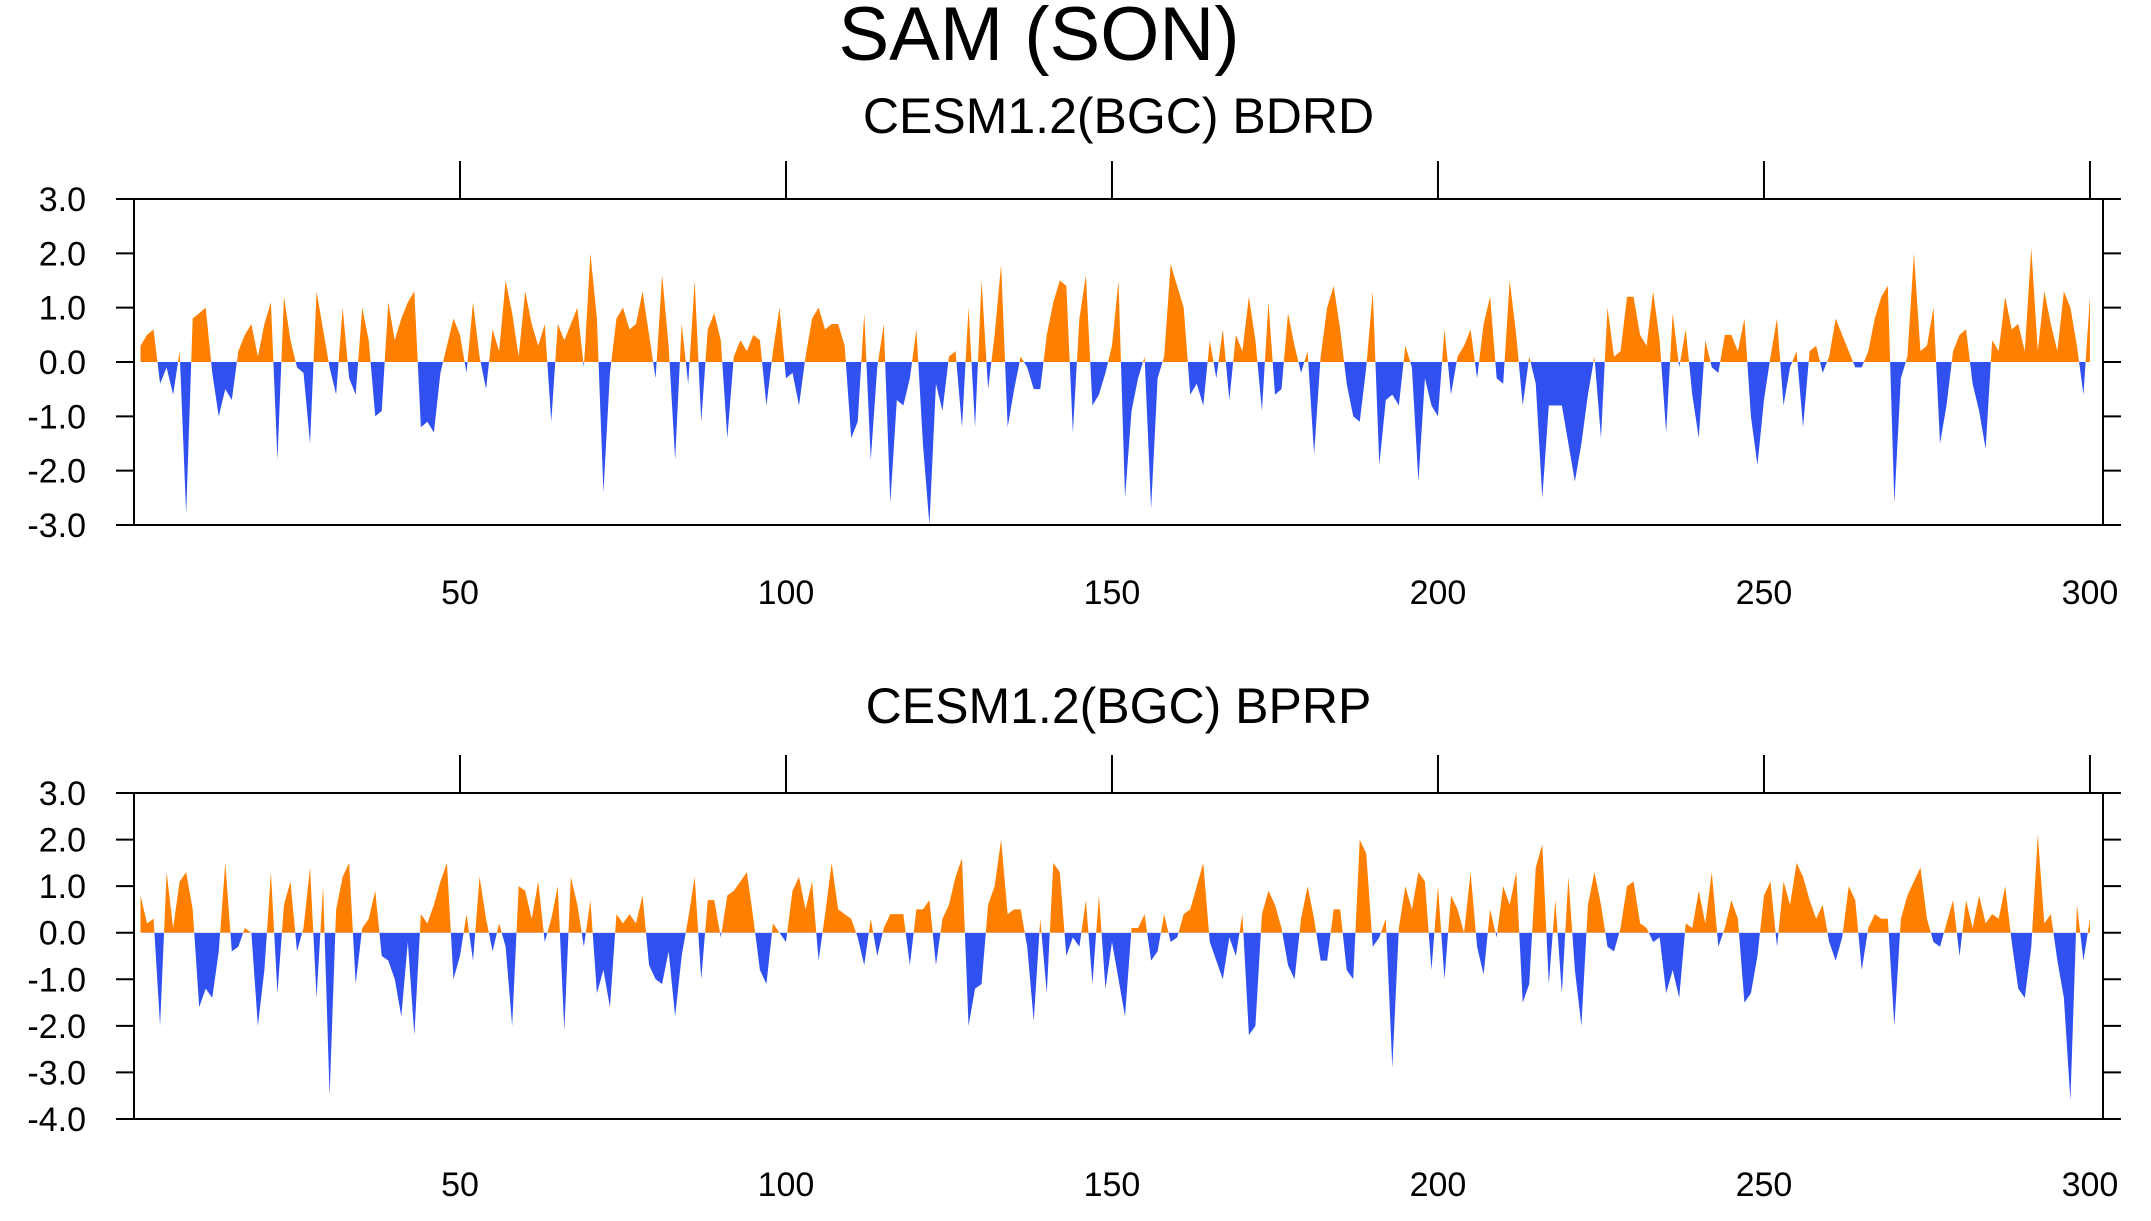 The width and height of the screenshot is (2151, 1221). What do you see at coordinates (1038, 38) in the screenshot?
I see `figure-title: SAM (SON)` at bounding box center [1038, 38].